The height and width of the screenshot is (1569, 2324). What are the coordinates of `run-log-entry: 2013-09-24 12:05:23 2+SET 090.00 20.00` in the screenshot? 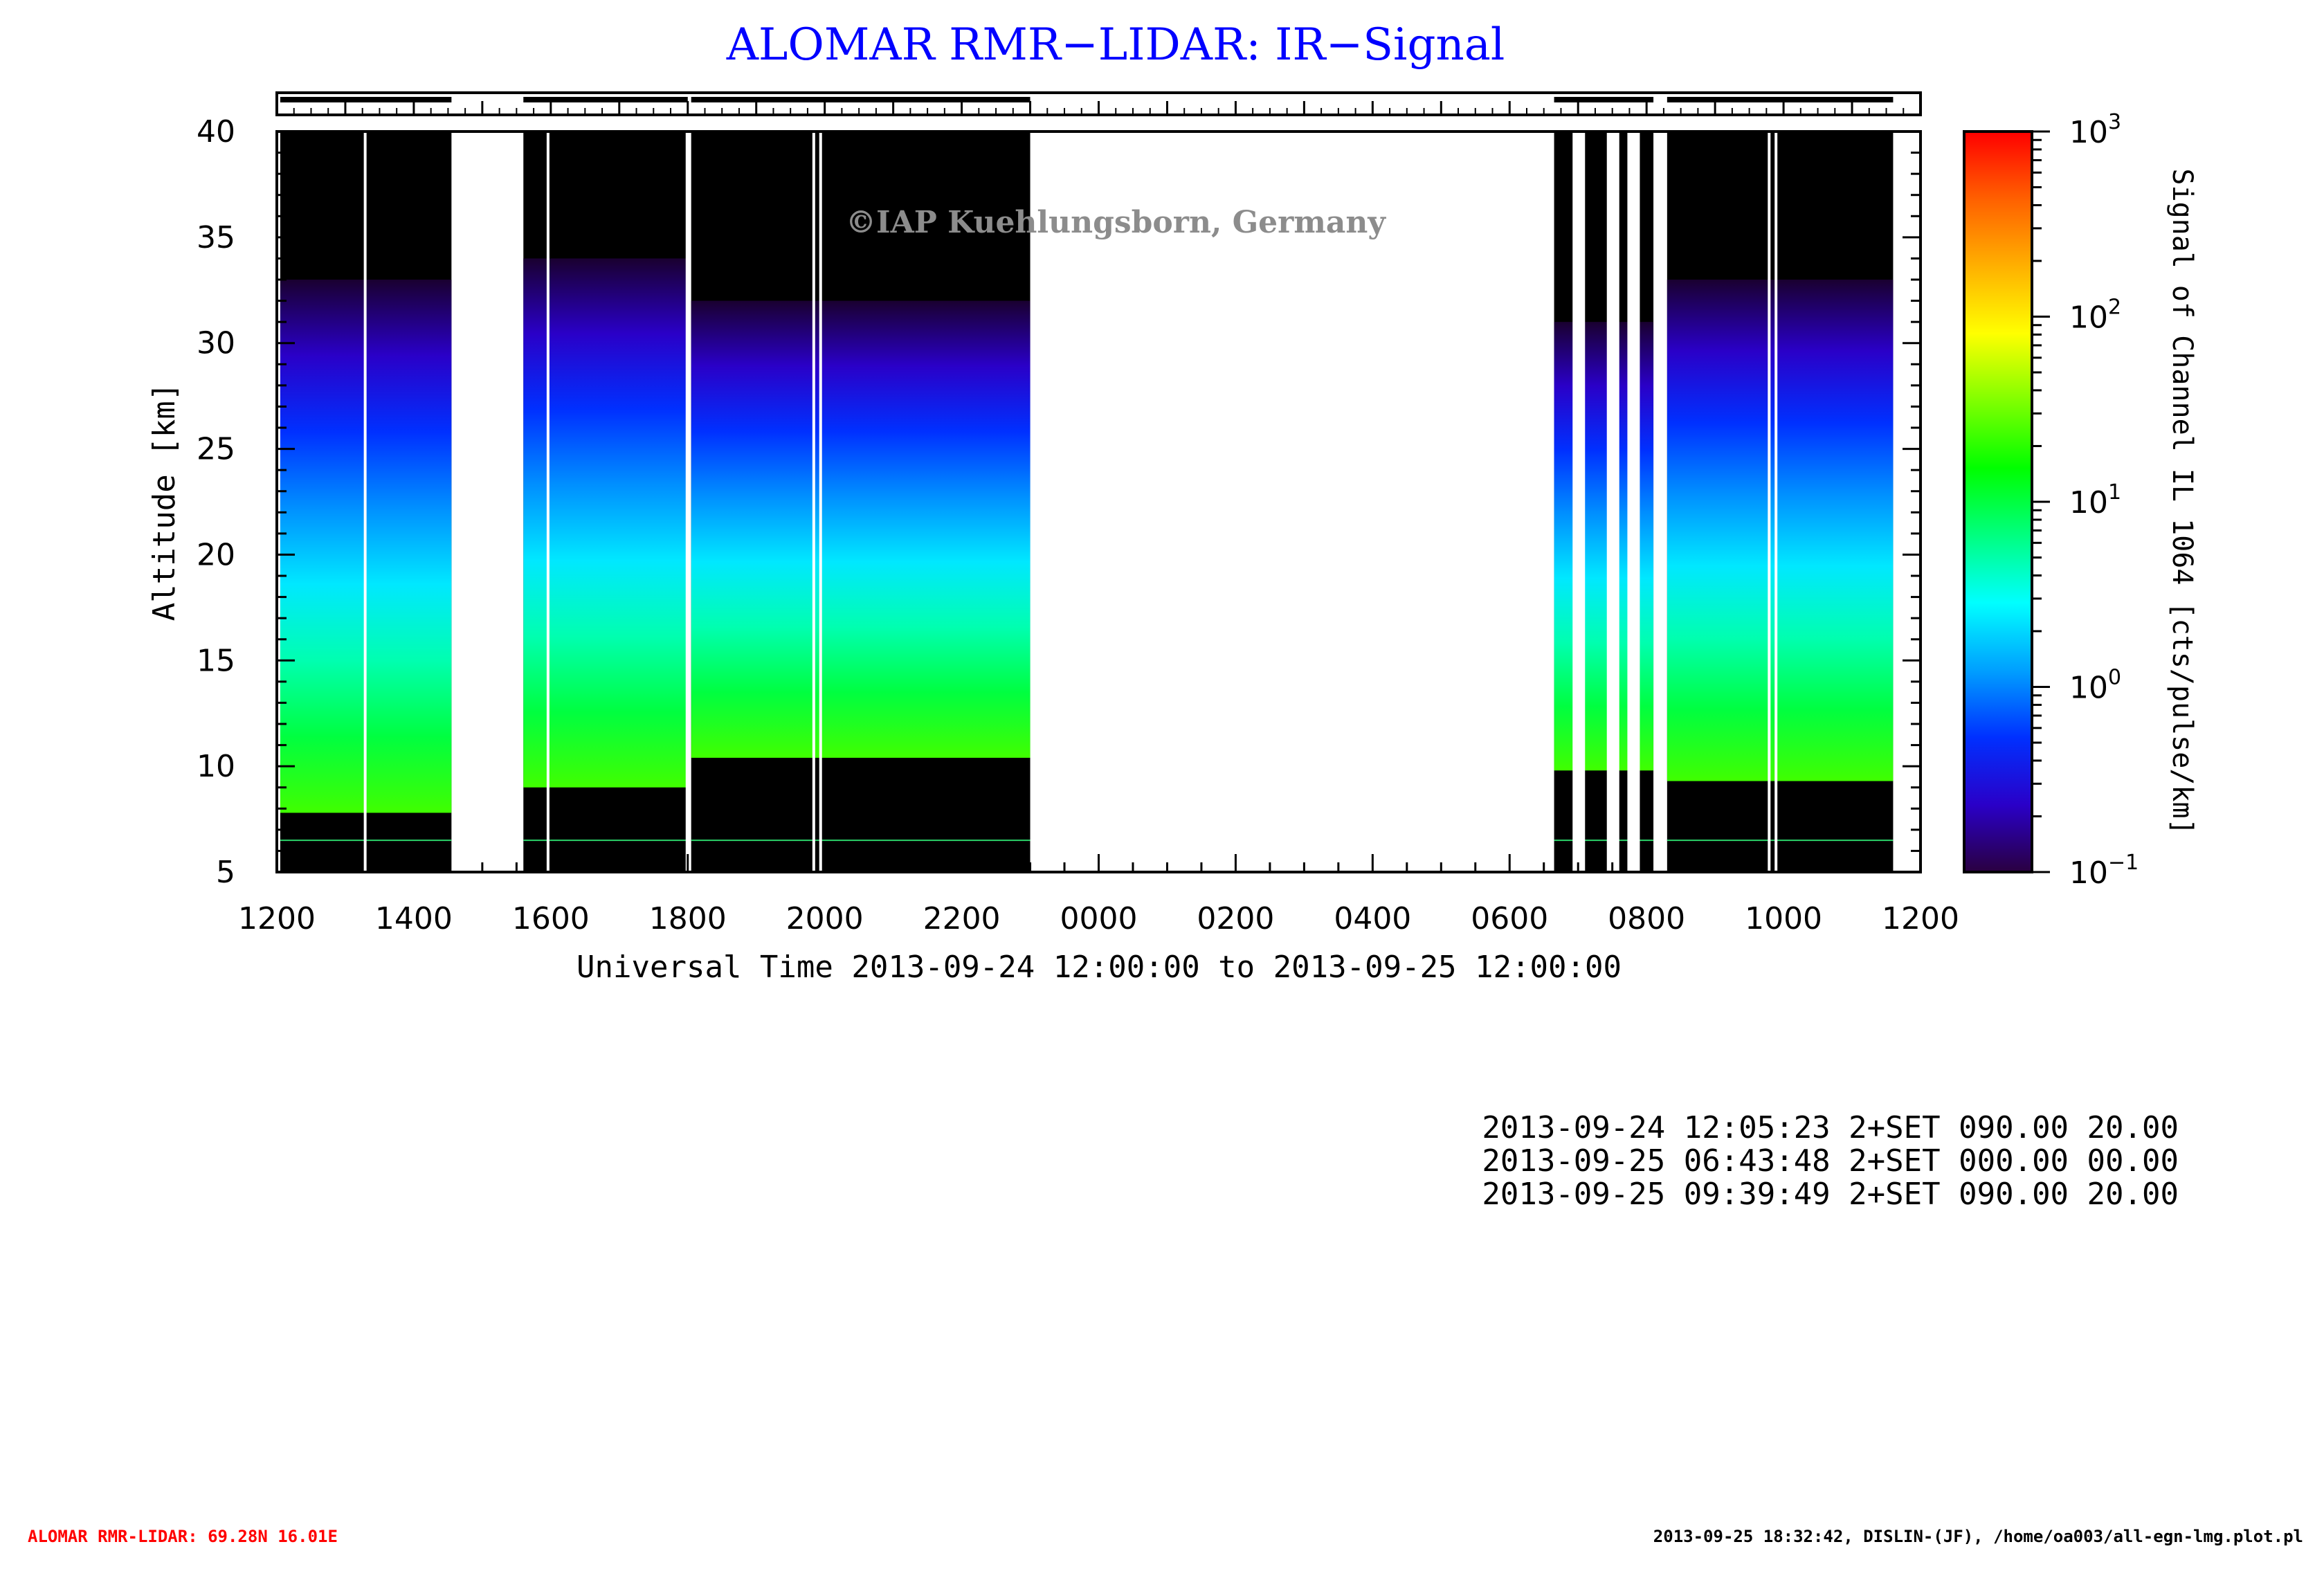 It's located at (1831, 1127).